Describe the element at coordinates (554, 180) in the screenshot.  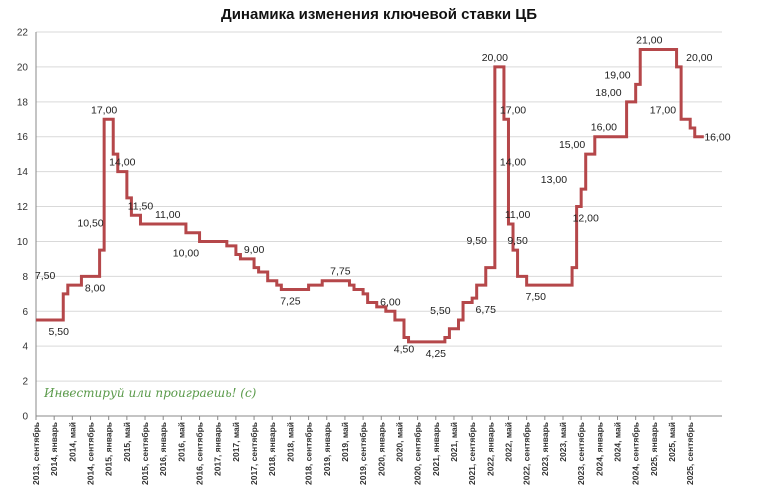
I see `data-label: 13,00` at that location.